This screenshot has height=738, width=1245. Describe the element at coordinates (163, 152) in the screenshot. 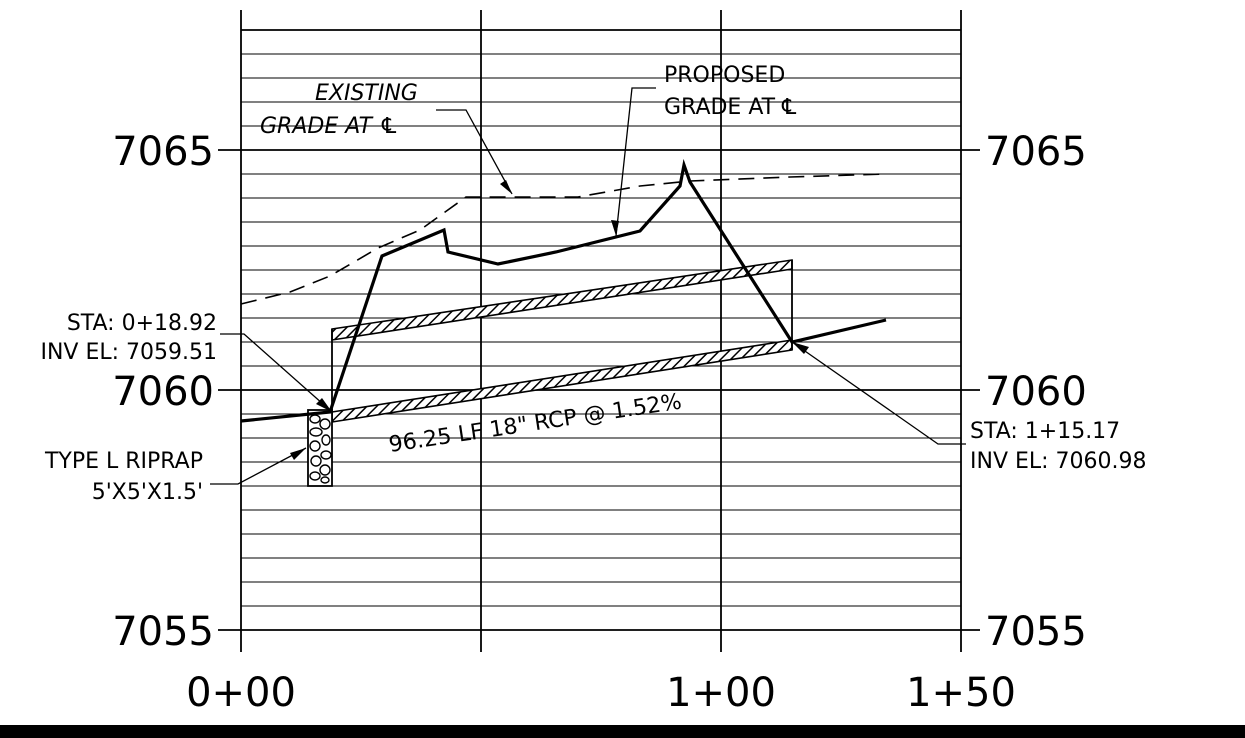

I see `elevation-label-7065-left: 7065` at that location.